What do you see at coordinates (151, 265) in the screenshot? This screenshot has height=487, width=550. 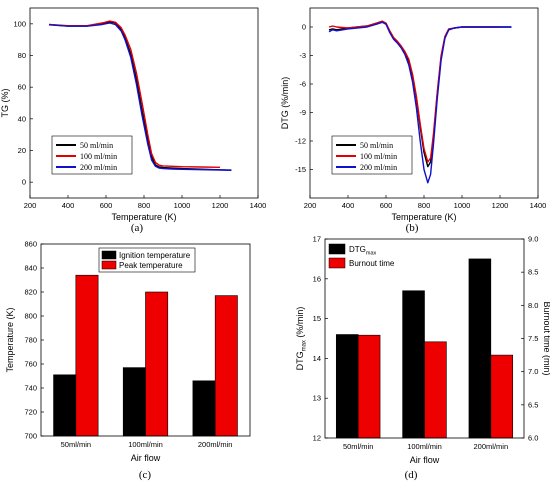 I see `legend-label: Peak temperature` at bounding box center [151, 265].